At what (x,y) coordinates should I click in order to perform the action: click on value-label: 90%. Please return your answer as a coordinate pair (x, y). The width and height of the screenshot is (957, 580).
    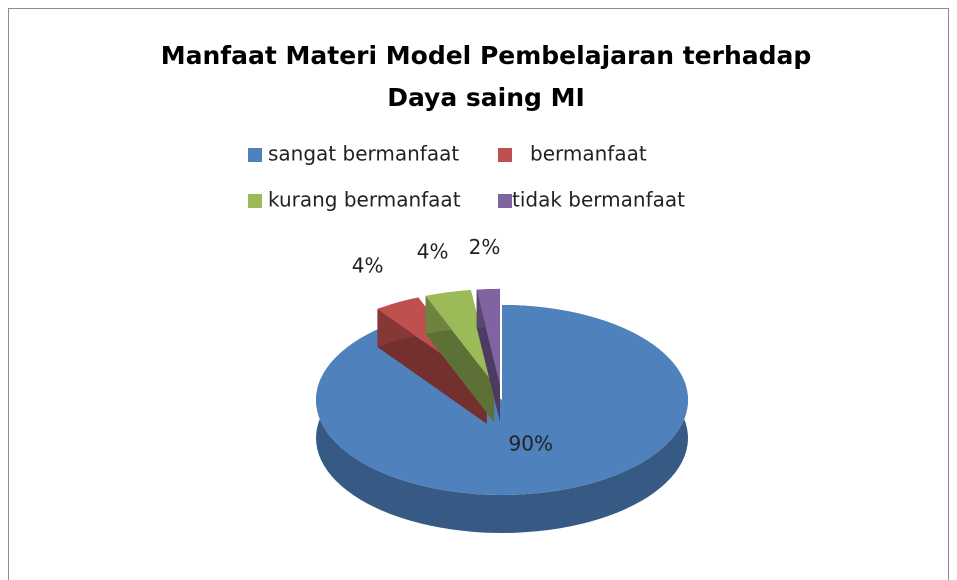
    Looking at the image, I should click on (531, 444).